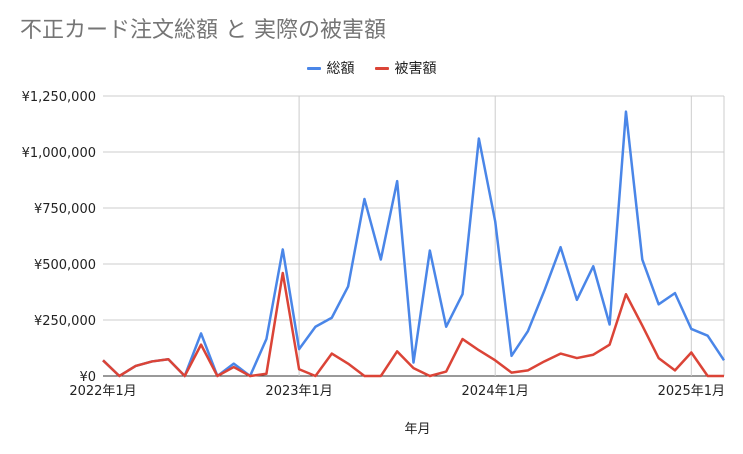  What do you see at coordinates (59, 97) in the screenshot?
I see `y-tick-label: ¥1,250,000` at bounding box center [59, 97].